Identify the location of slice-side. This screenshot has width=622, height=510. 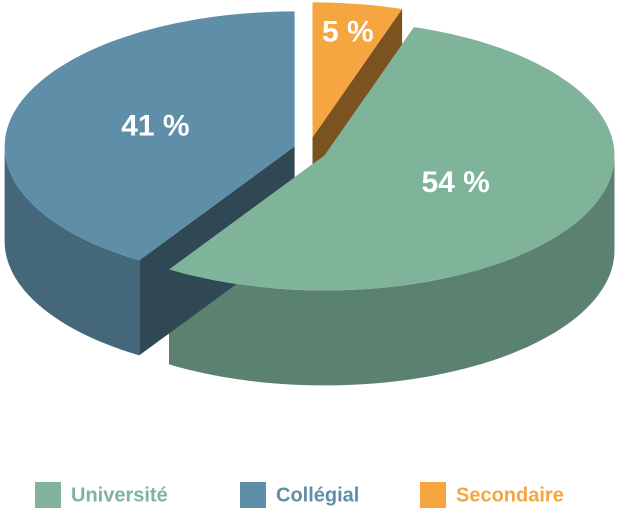
(72, 251).